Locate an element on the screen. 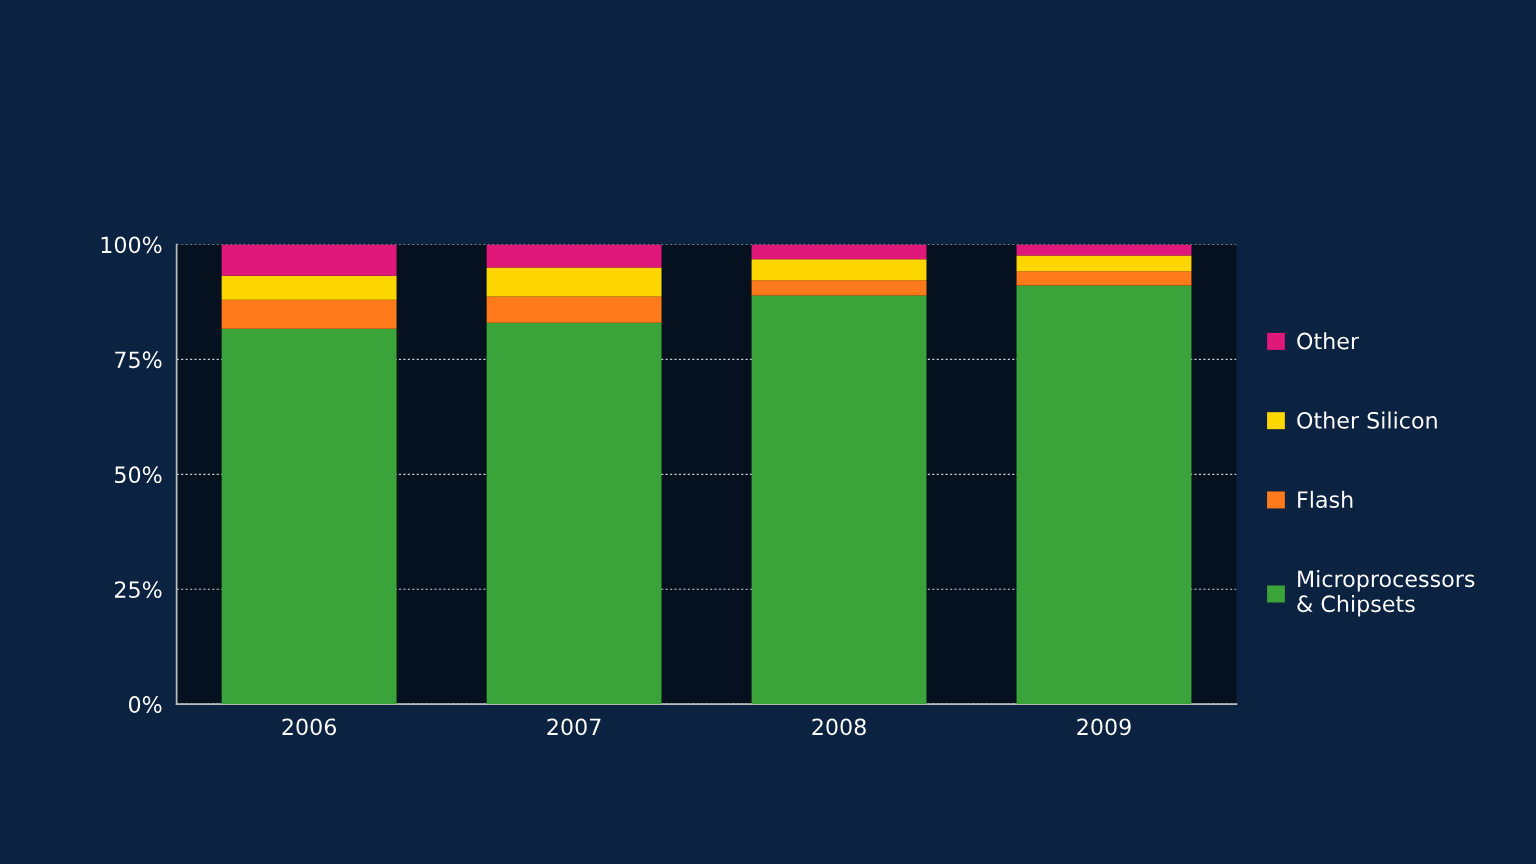 The height and width of the screenshot is (864, 1536). x-tick-label: 2007 is located at coordinates (574, 727).